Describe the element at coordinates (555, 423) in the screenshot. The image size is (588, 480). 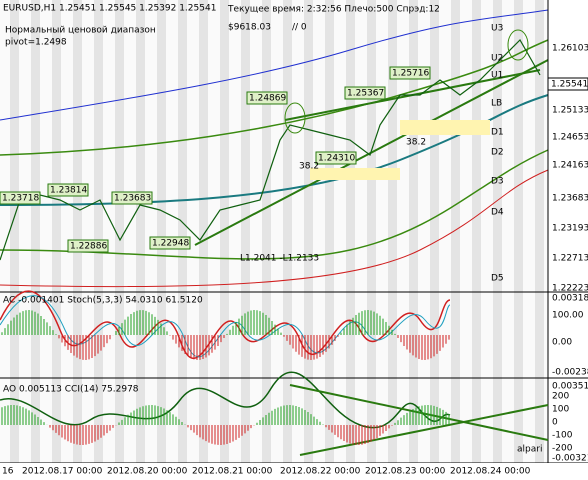
I see `ao-axis-label: 0` at that location.